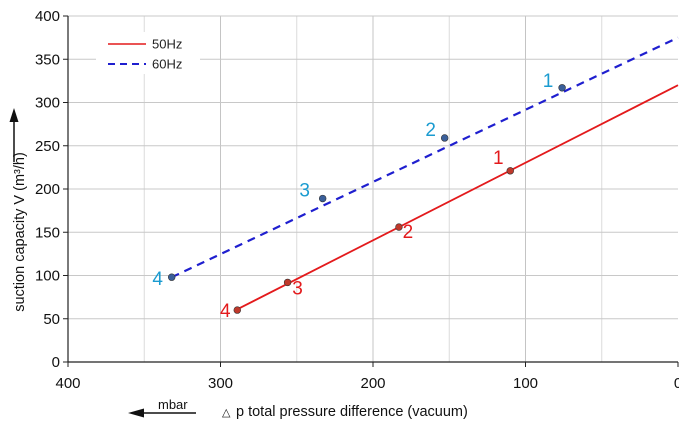  What do you see at coordinates (352, 412) in the screenshot?
I see `x-axis-title: p total pressure difference (vacuum)` at bounding box center [352, 412].